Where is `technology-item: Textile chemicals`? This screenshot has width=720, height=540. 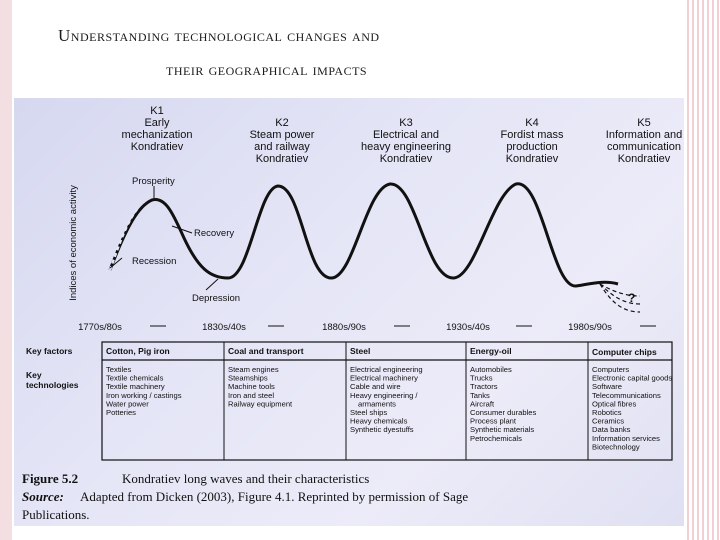
technology-item: Textile chemicals is located at coordinates (135, 378).